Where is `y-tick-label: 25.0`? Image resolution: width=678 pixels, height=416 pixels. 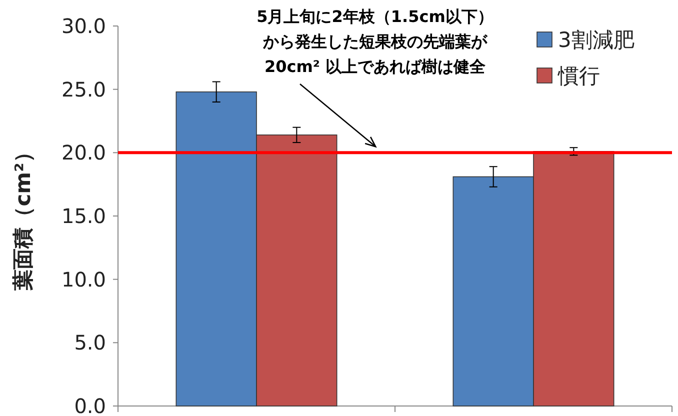
y-tick-label: 25.0 is located at coordinates (83, 89).